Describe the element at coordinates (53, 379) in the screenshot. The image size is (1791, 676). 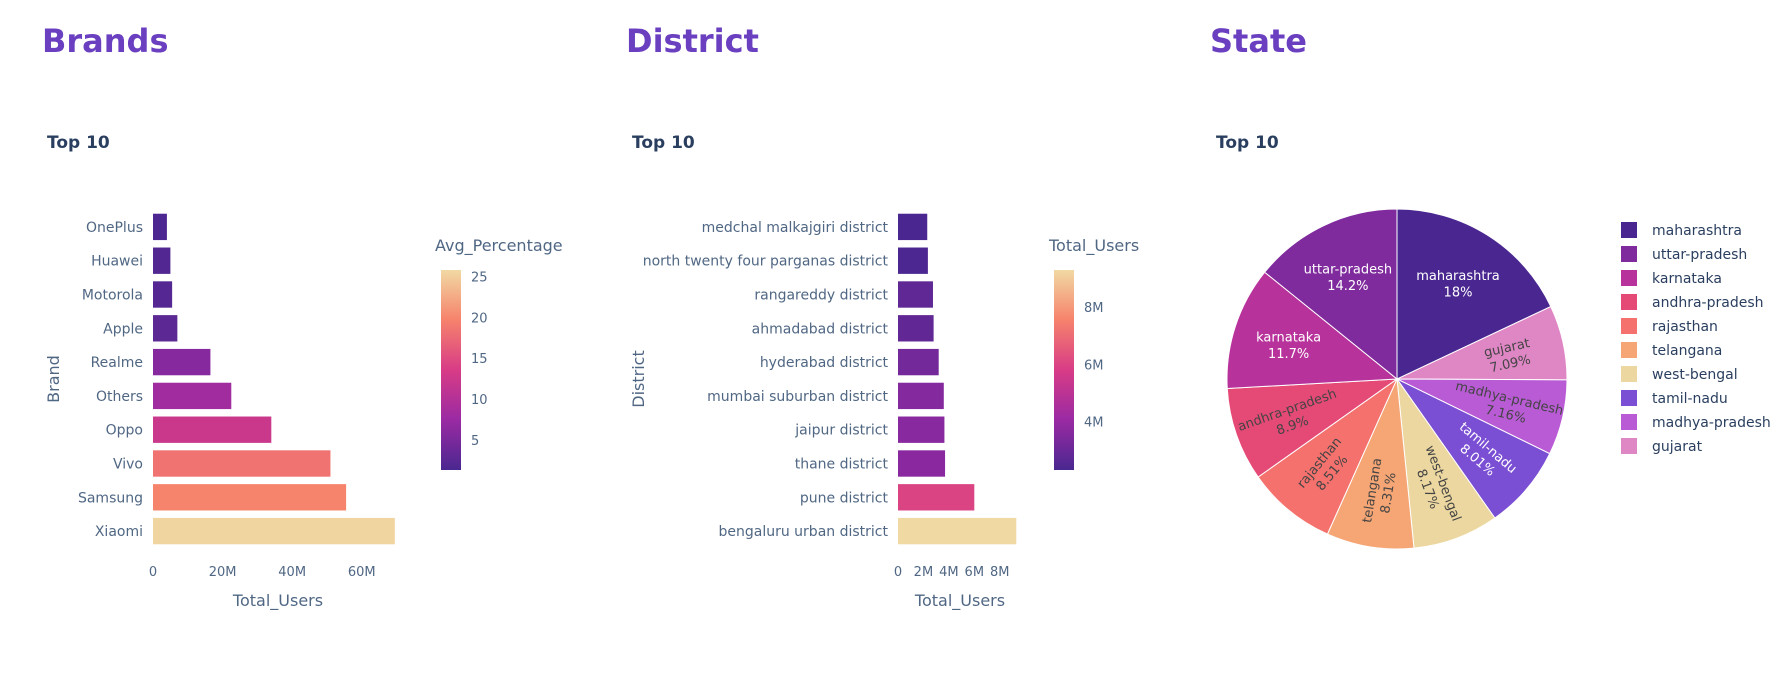
I see `brands-y-axis-label: Brand` at that location.